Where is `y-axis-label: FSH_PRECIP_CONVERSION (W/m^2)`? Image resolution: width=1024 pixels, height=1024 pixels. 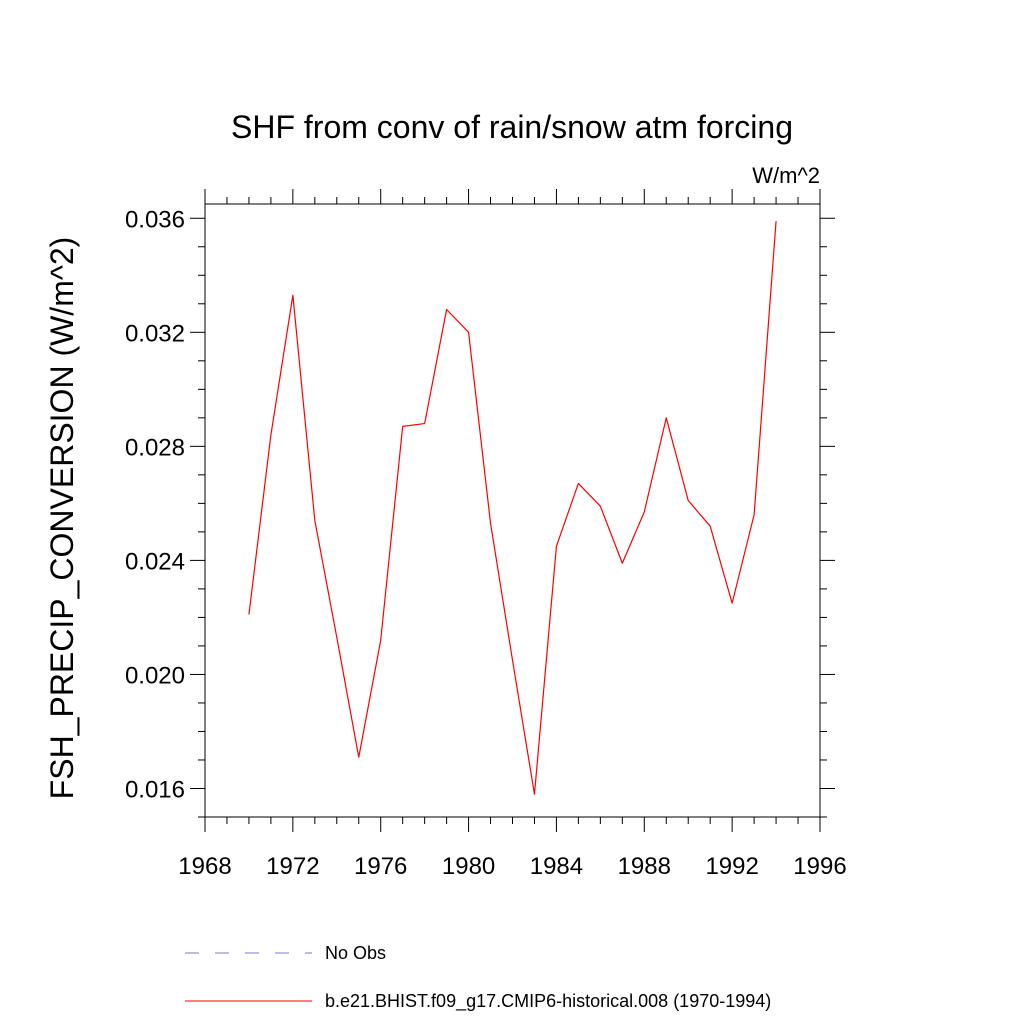
y-axis-label: FSH_PRECIP_CONVERSION (W/m^2) is located at coordinates (62, 518).